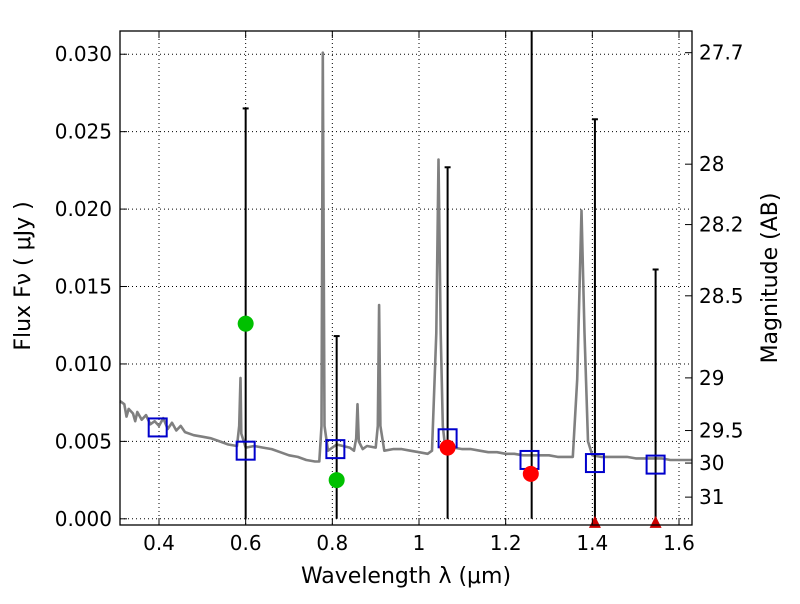 Image resolution: width=800 pixels, height=604 pixels. What do you see at coordinates (721, 225) in the screenshot?
I see `y2-tick-label: 28.2` at bounding box center [721, 225].